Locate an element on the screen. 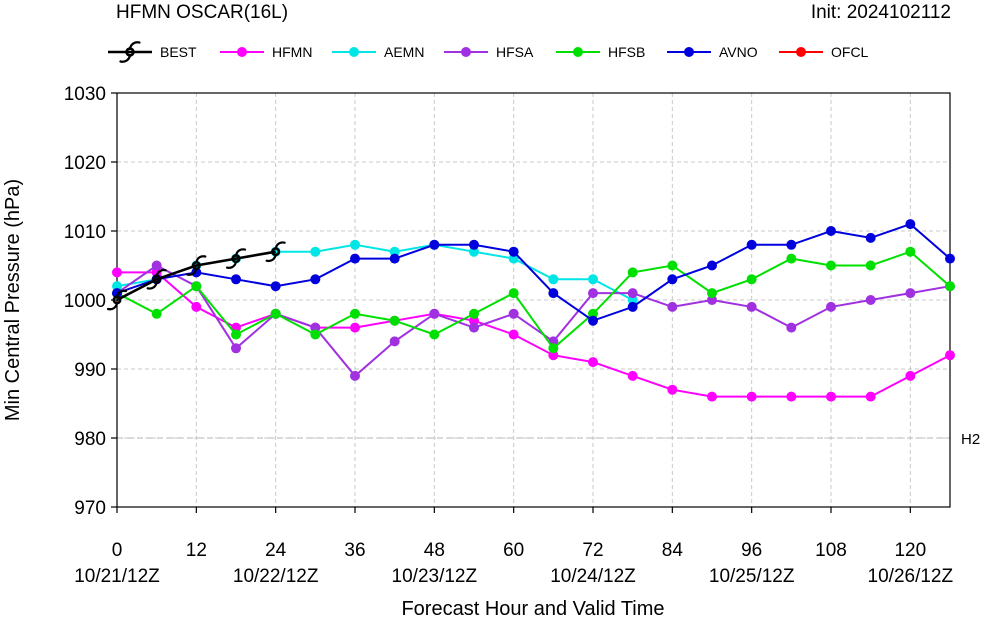  series-line-best is located at coordinates (196, 276).